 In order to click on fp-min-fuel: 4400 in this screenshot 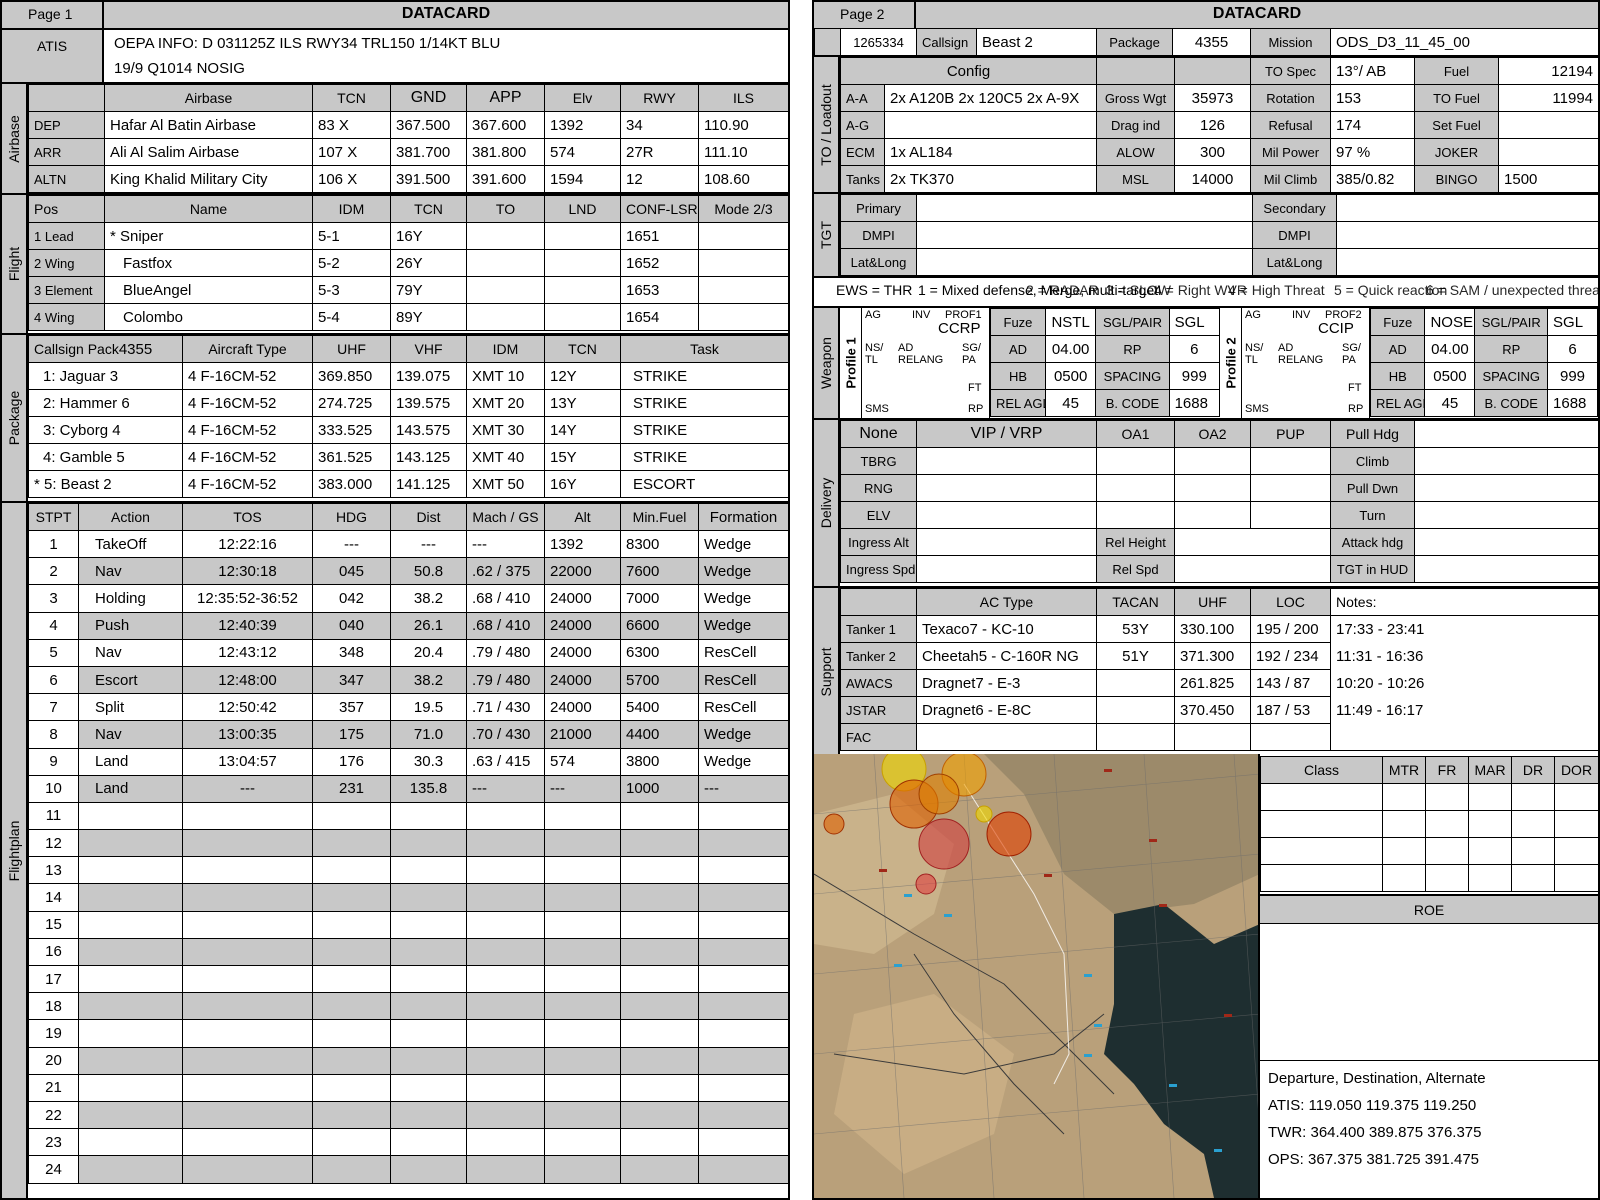, I will do `click(659, 734)`.